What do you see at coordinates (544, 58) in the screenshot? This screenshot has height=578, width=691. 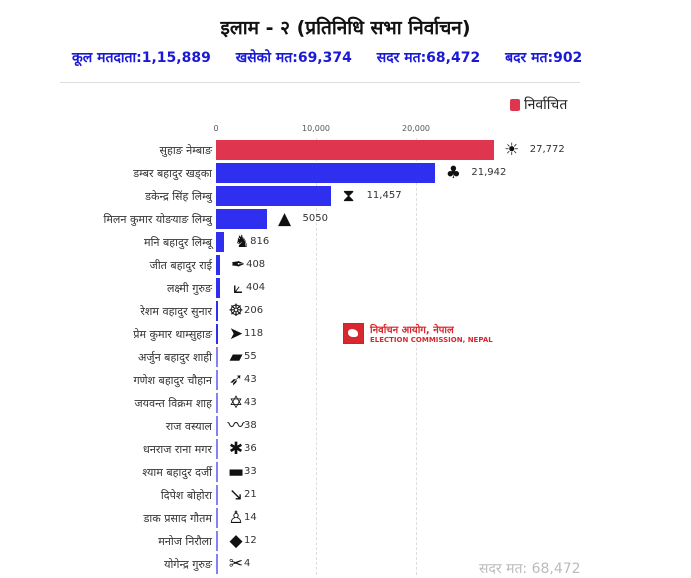 I see `invalid-votes: बदर मत:902` at bounding box center [544, 58].